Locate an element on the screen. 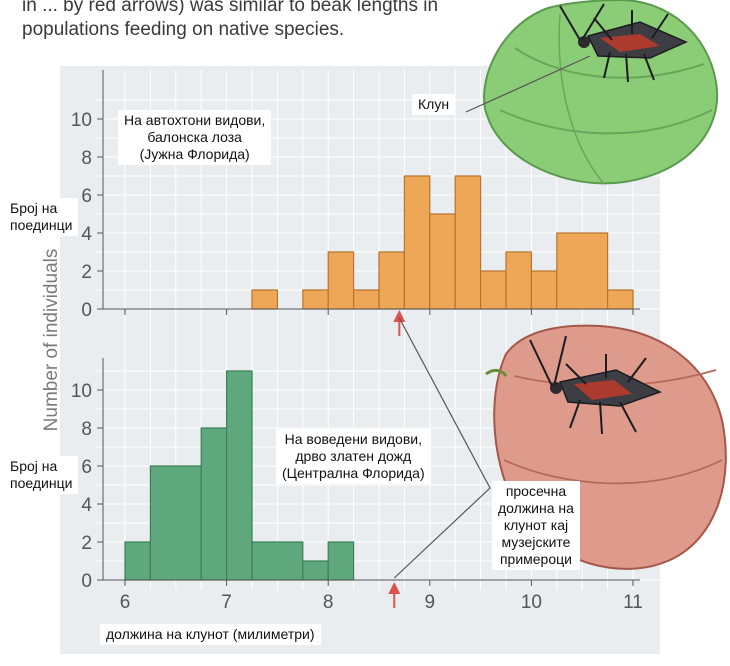 The height and width of the screenshot is (666, 730). x-tick-label: 9 is located at coordinates (430, 602).